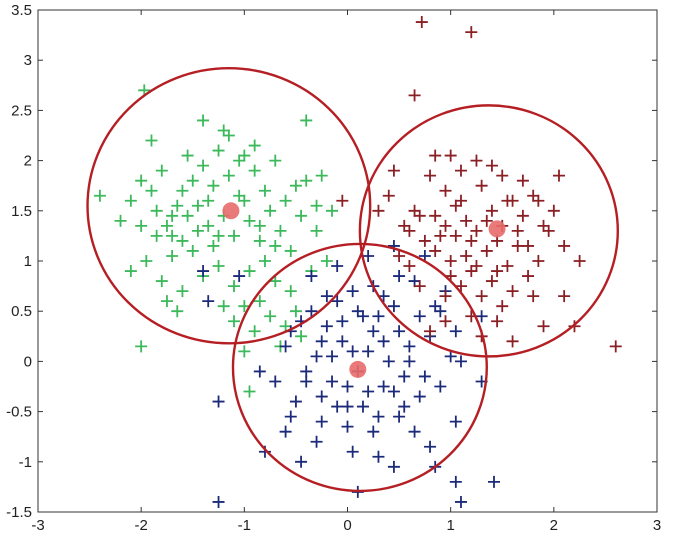 This screenshot has width=685, height=537. Describe the element at coordinates (347, 525) in the screenshot. I see `x-tick-label: 0` at that location.